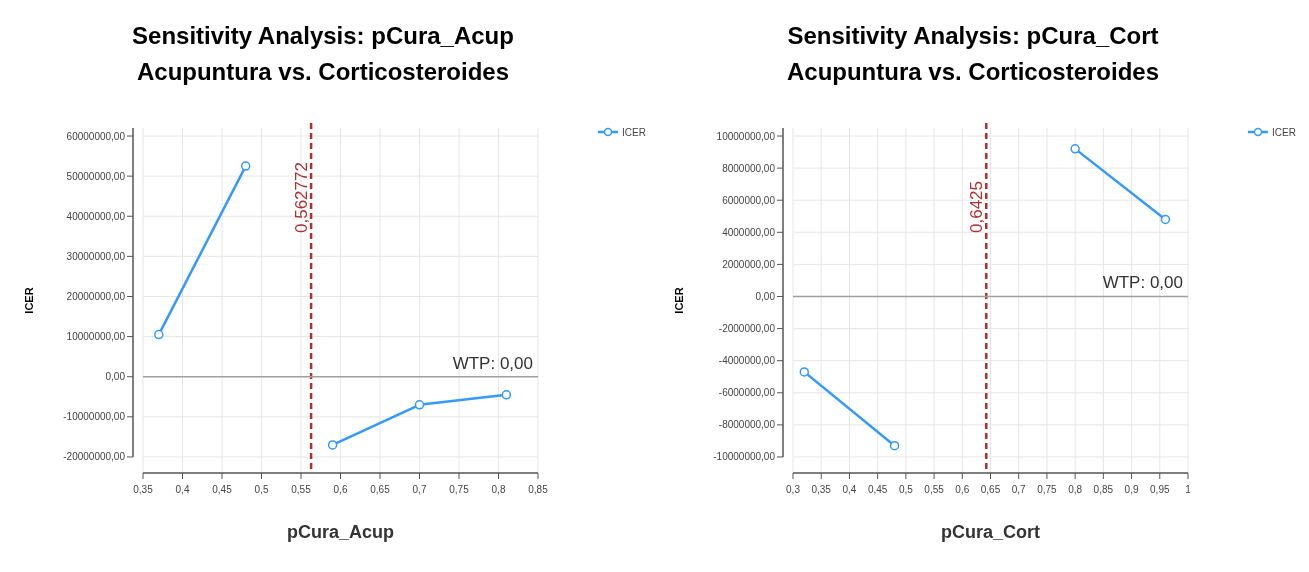 The image size is (1309, 572). Describe the element at coordinates (96, 256) in the screenshot. I see `y-tick-label: 30000000,00` at that location.